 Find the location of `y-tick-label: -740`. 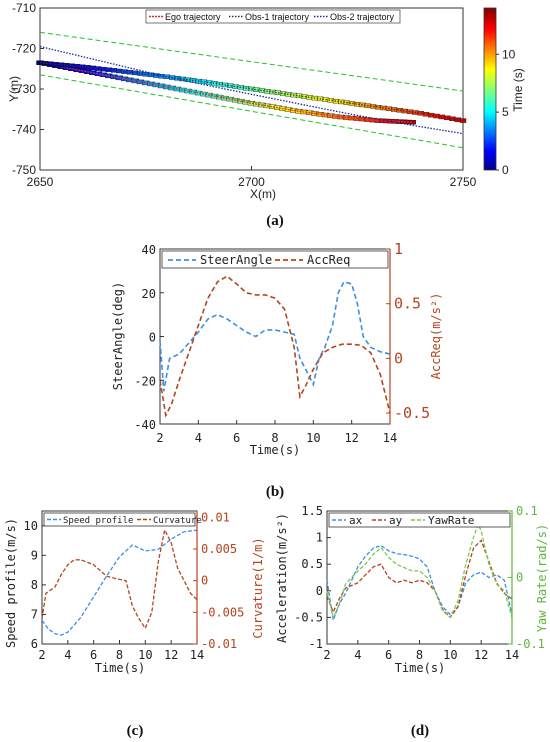

y-tick-label: -740 is located at coordinates (24, 130).